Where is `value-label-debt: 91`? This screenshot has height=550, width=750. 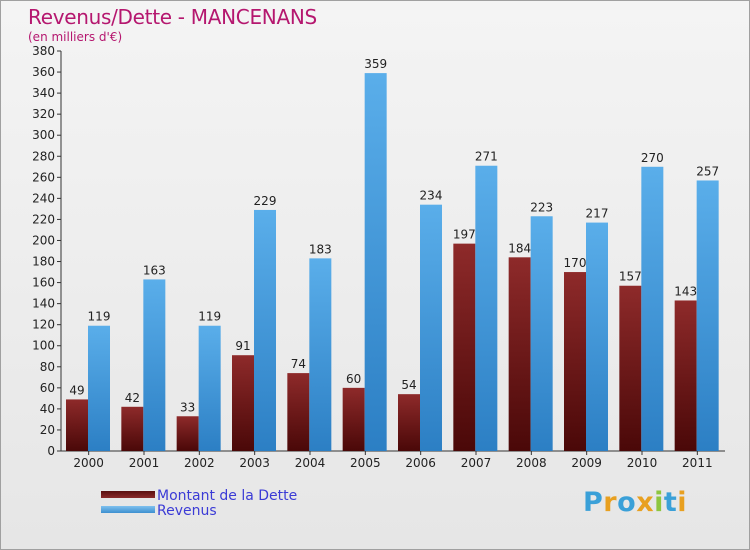
value-label-debt: 91 is located at coordinates (242, 346).